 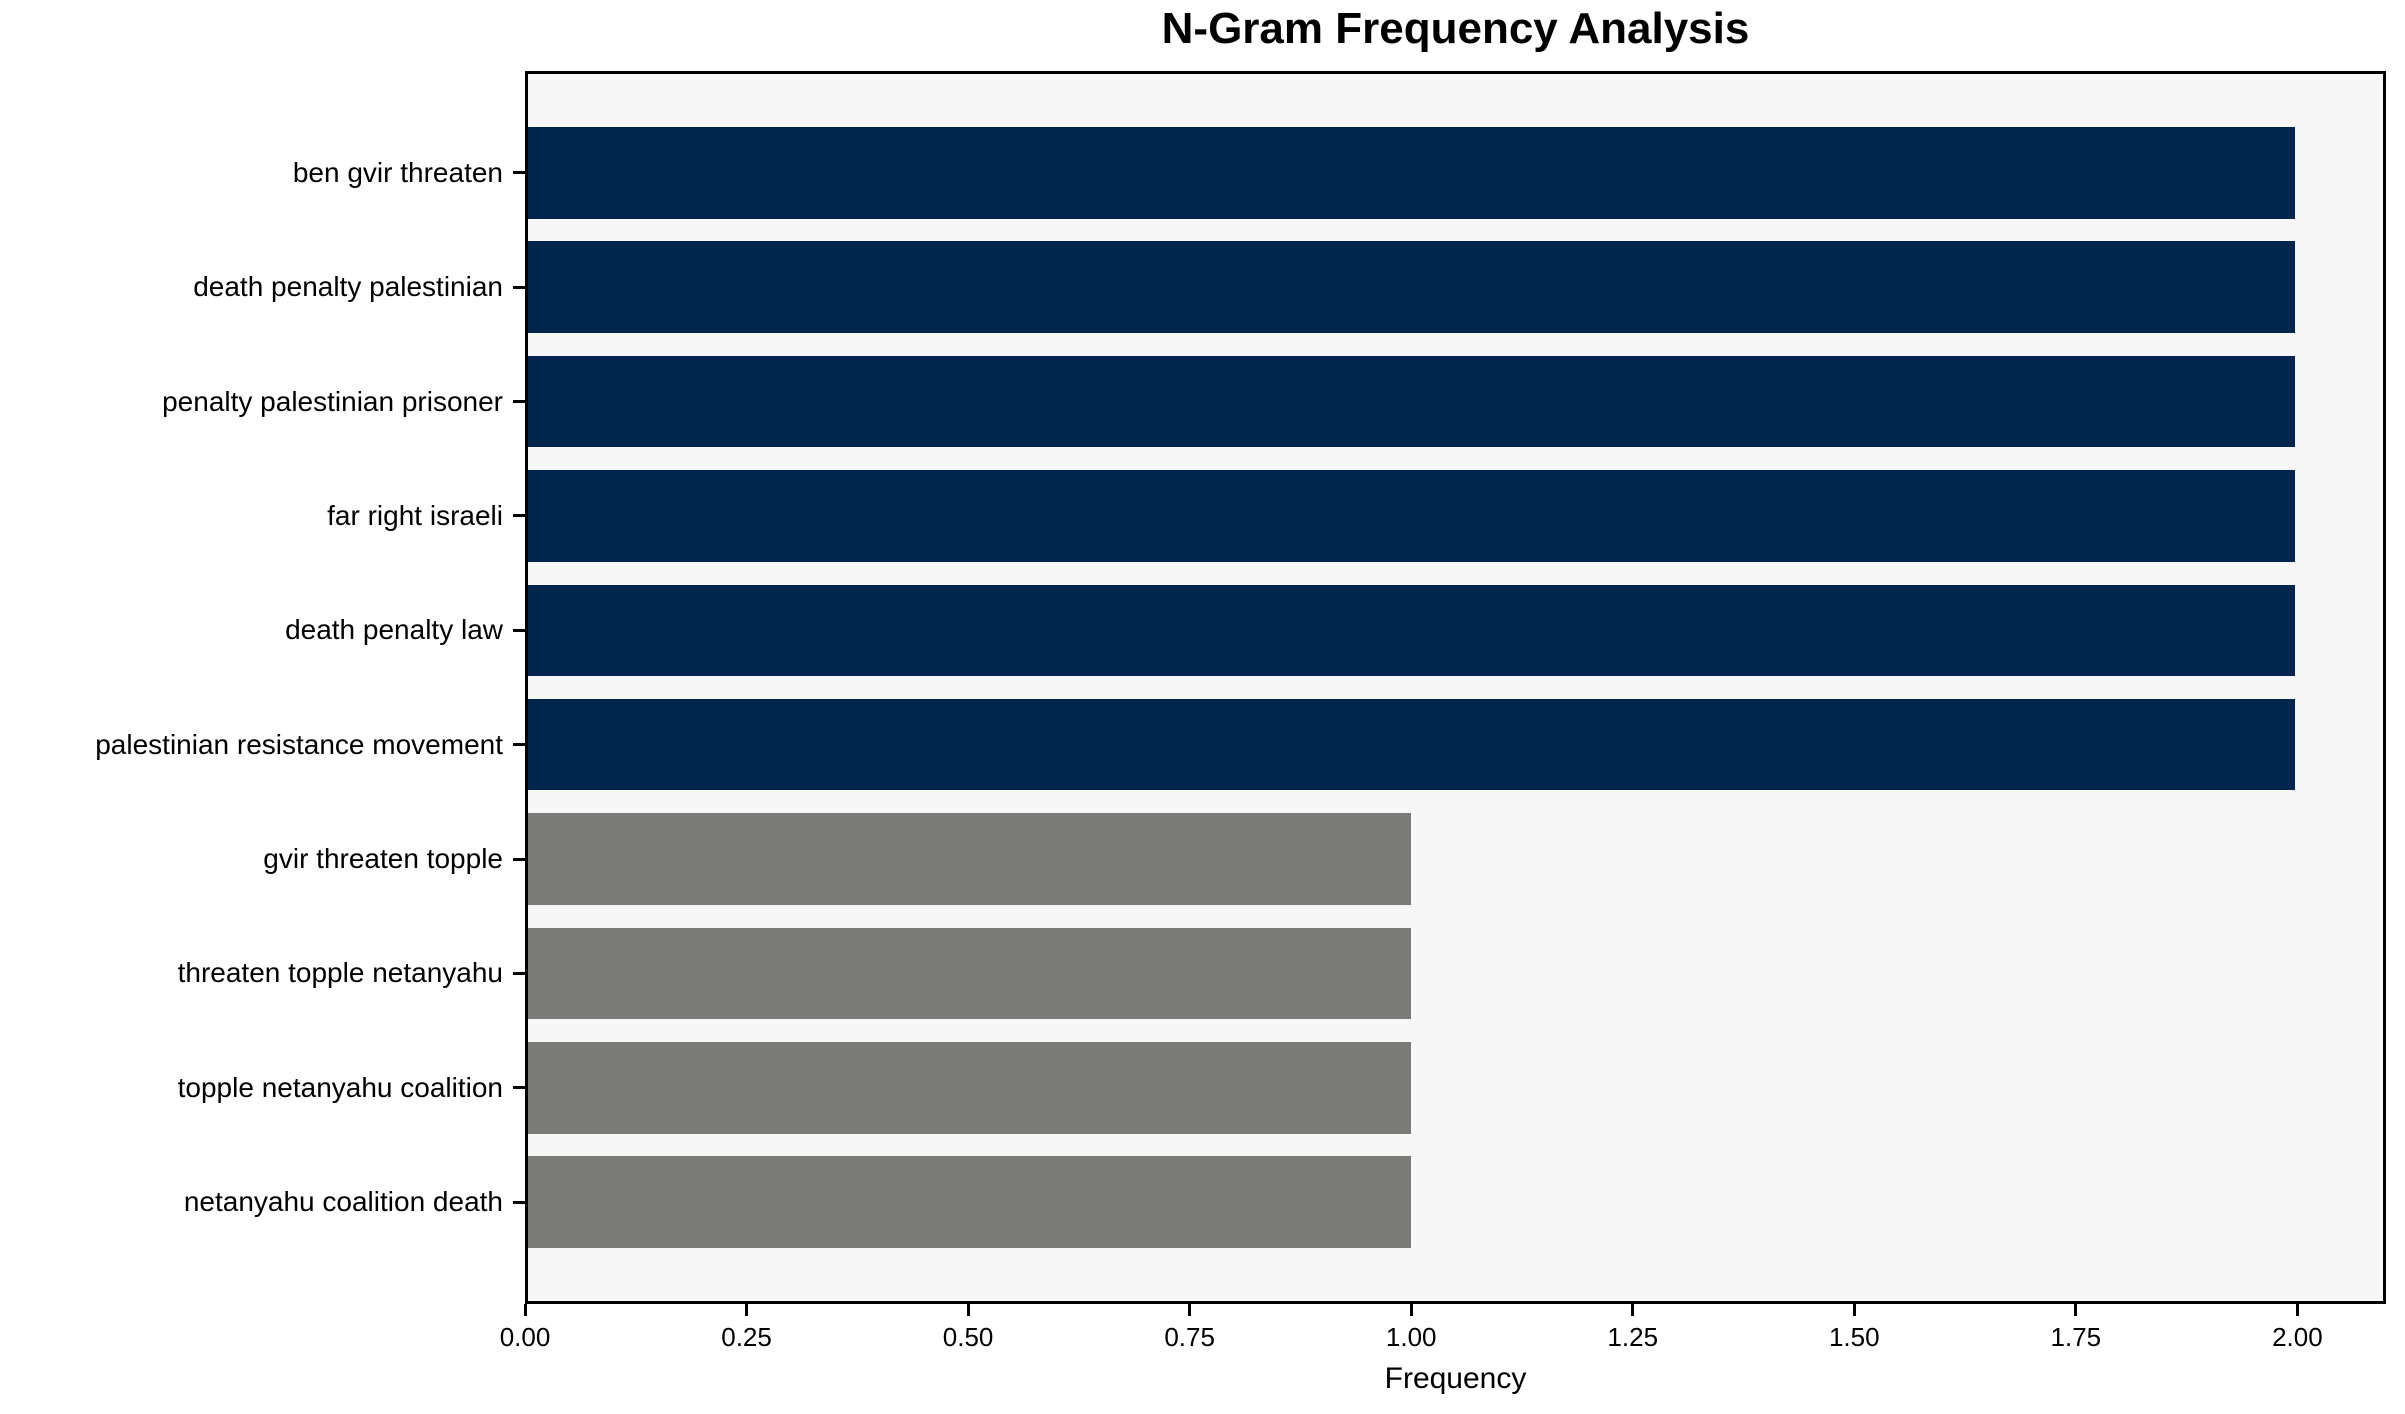 I want to click on x-tick-label: 1.75, so click(x=2076, y=1337).